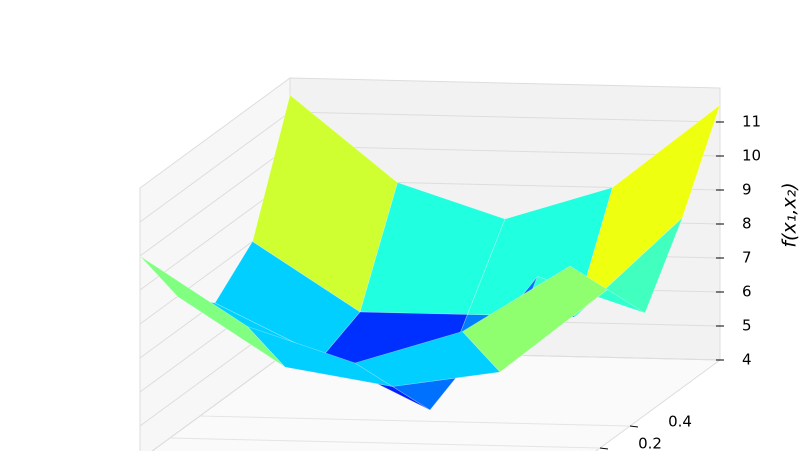 This screenshot has height=451, width=800. Describe the element at coordinates (747, 258) in the screenshot. I see `z-tick-label: 7` at that location.